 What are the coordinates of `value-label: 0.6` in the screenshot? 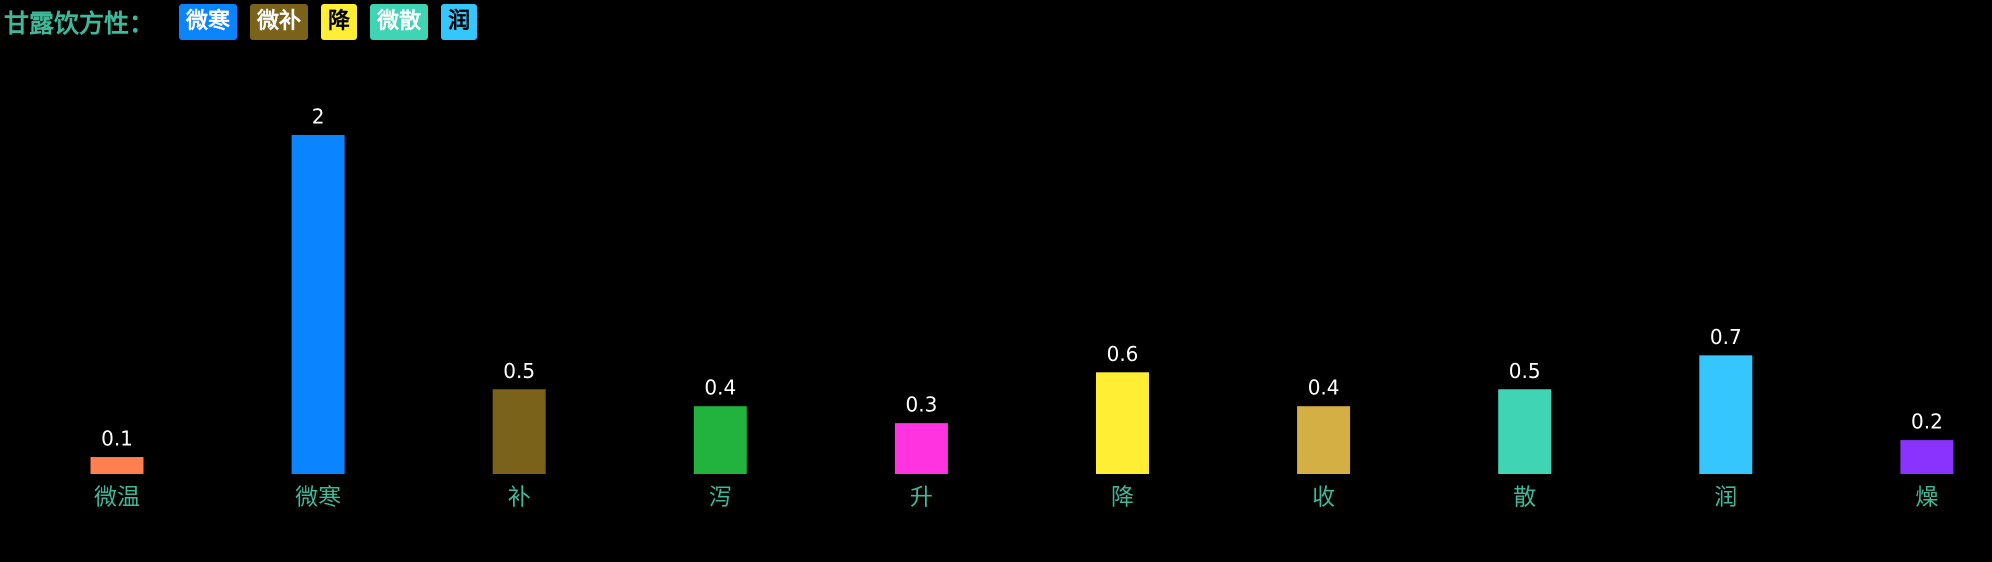 It's located at (1123, 354).